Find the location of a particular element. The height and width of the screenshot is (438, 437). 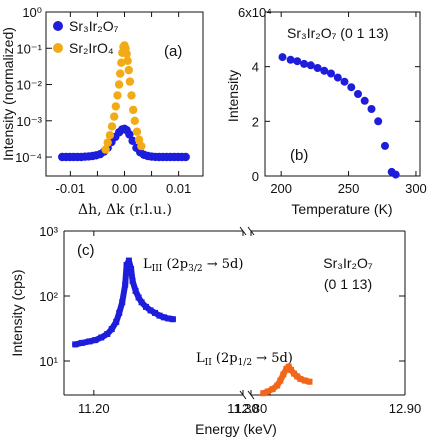

panel-b-ytick-label: 2 is located at coordinates (255, 121).